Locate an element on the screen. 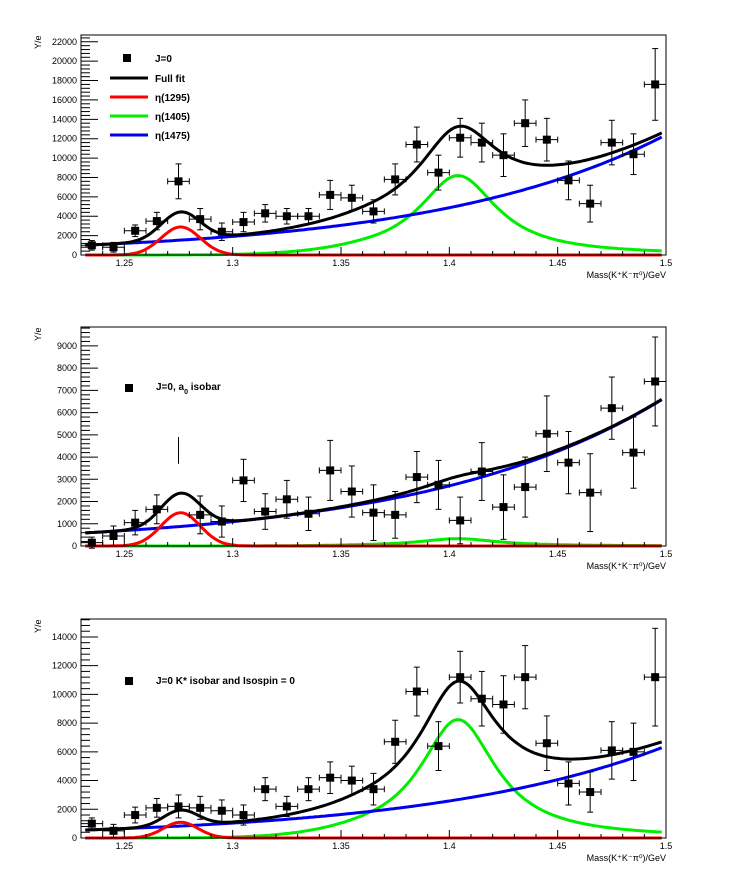  y-tick-label: 7000 is located at coordinates (67, 390).